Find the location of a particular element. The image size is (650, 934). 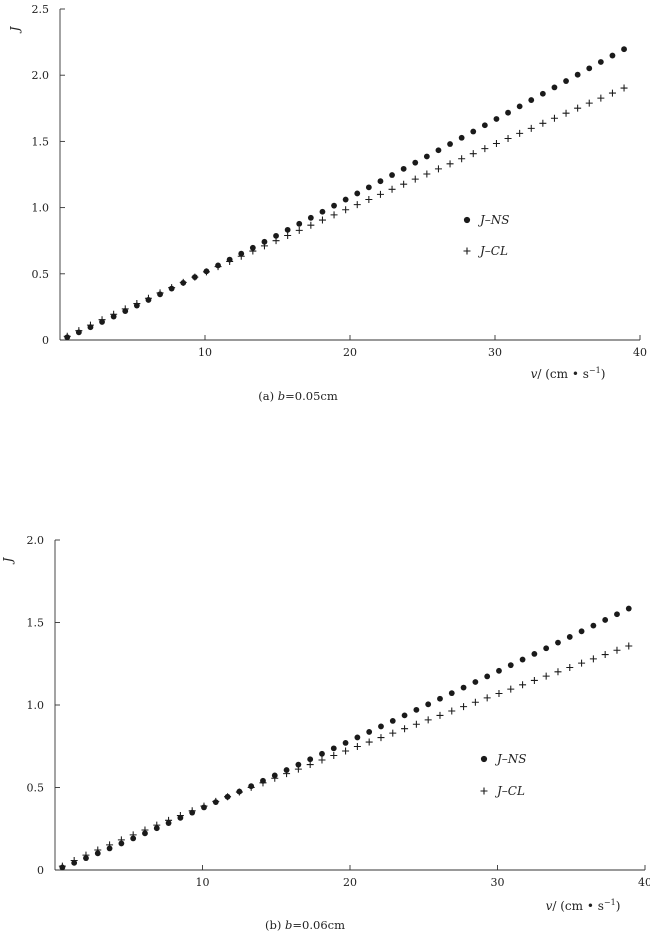

panel-b-xlabel: v/ (cm • s−1) is located at coordinates (583, 905).